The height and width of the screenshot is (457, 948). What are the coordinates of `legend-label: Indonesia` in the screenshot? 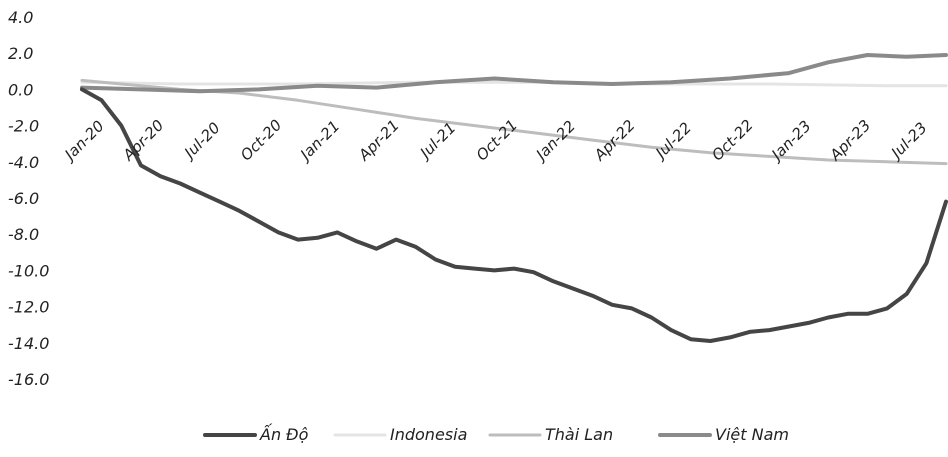 It's located at (428, 434).